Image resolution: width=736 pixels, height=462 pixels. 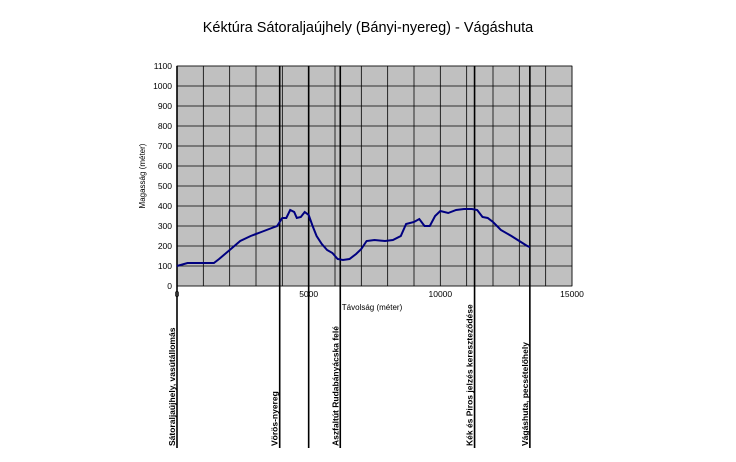 What do you see at coordinates (162, 86) in the screenshot?
I see `y-tick-label: 1000` at bounding box center [162, 86].